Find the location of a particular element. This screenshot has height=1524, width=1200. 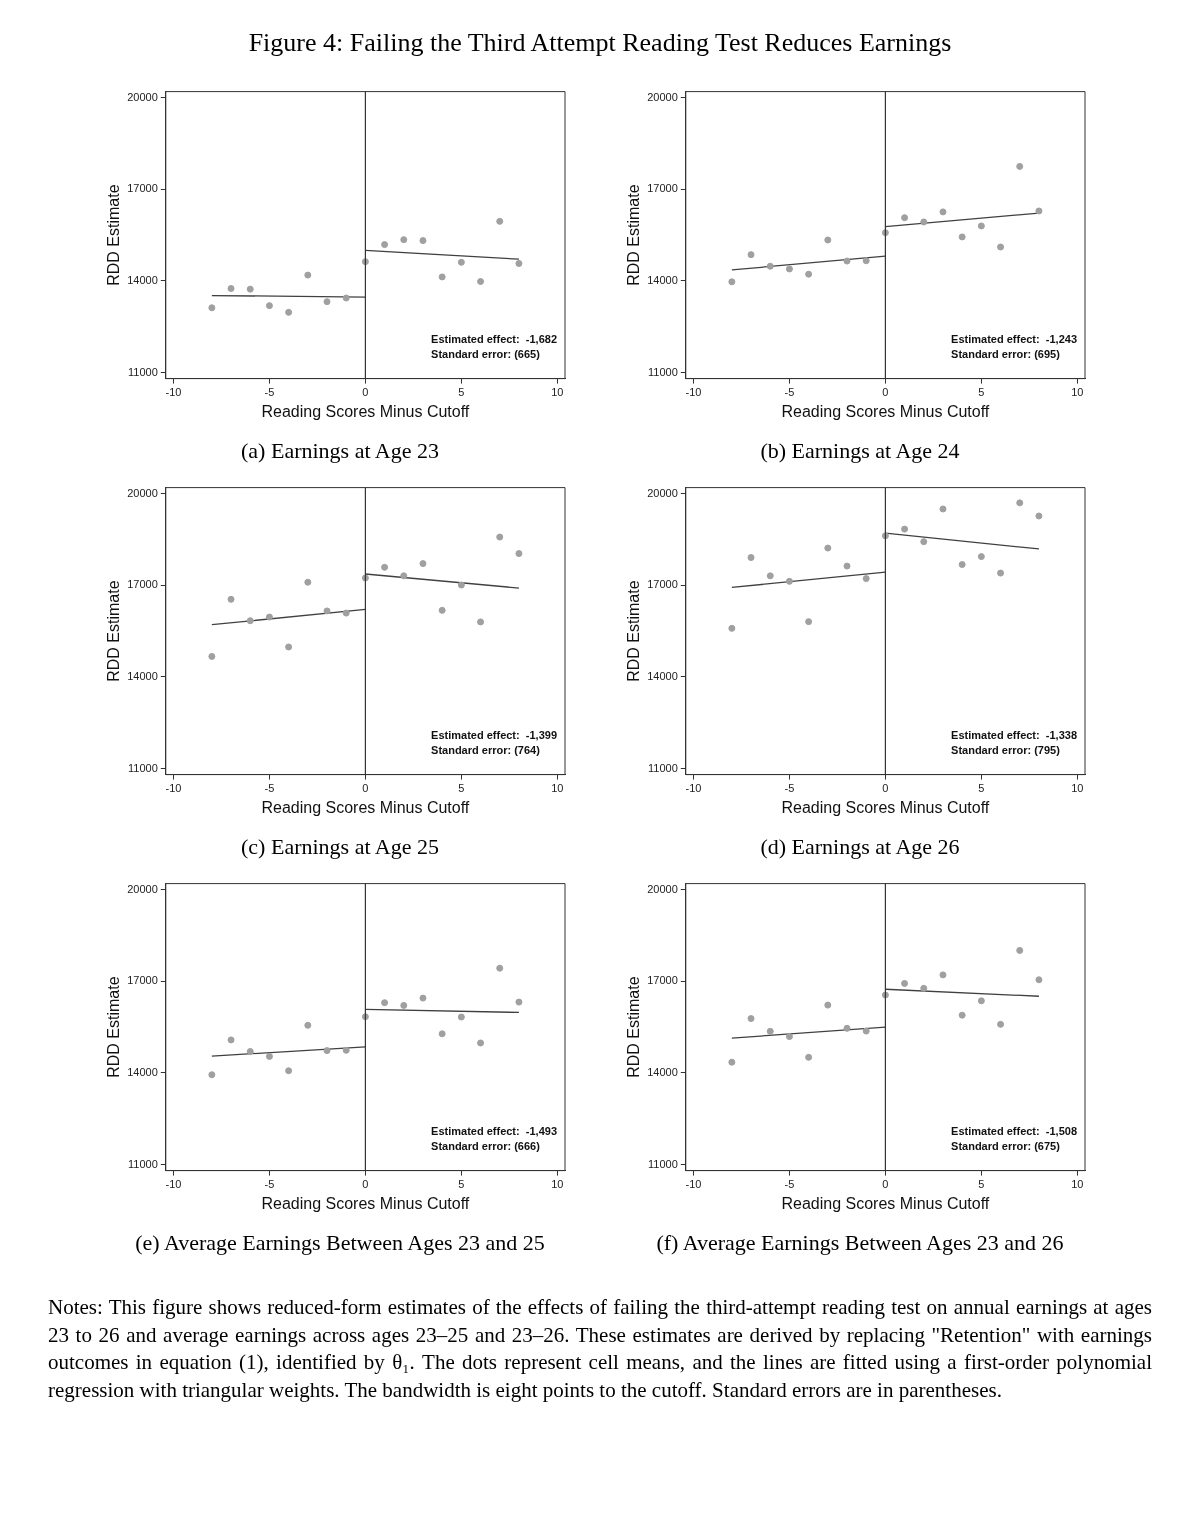

text: (d) Earnings at Age 26 is located at coordinates (860, 847).